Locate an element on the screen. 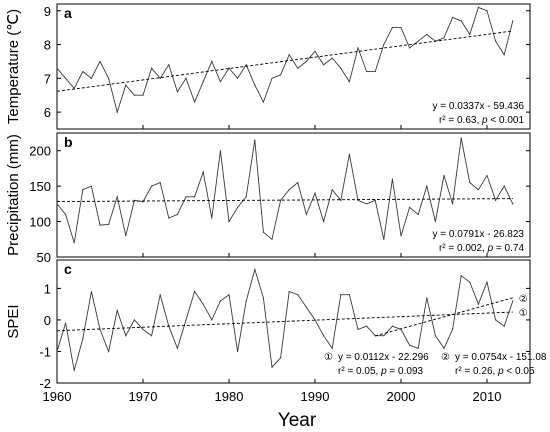 Image resolution: width=550 pixels, height=432 pixels. y-axis-label: Precipitation (mm) is located at coordinates (13, 195).